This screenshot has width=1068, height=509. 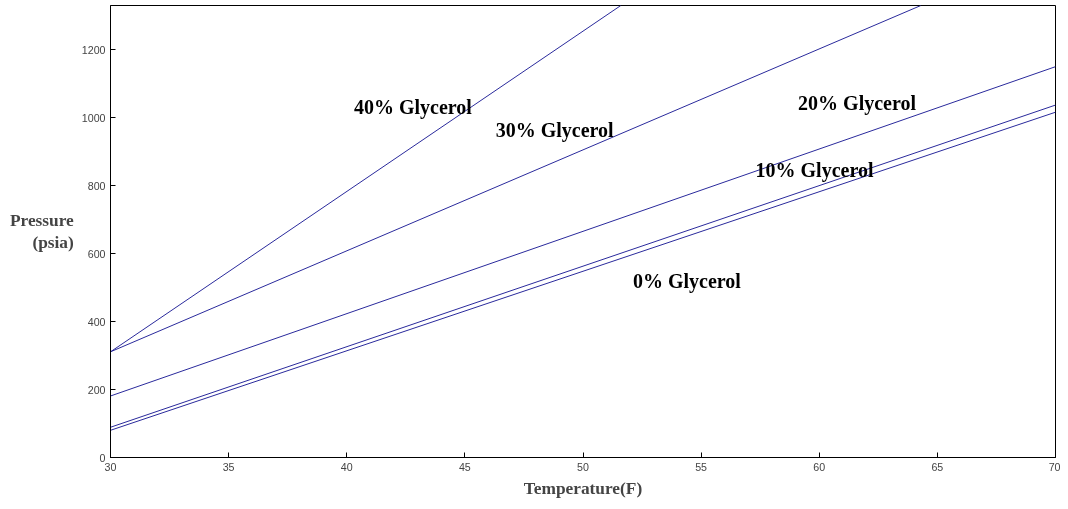 What do you see at coordinates (1054, 466) in the screenshot?
I see `x-tick-label: 70` at bounding box center [1054, 466].